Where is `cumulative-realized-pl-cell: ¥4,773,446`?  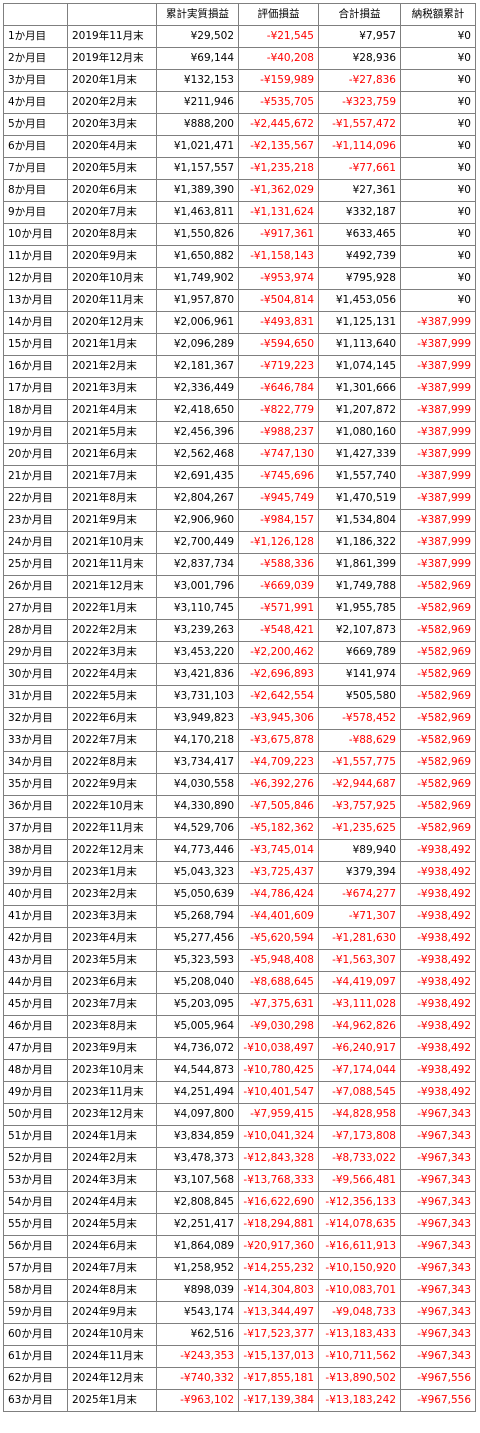 cumulative-realized-pl-cell: ¥4,773,446 is located at coordinates (197, 850).